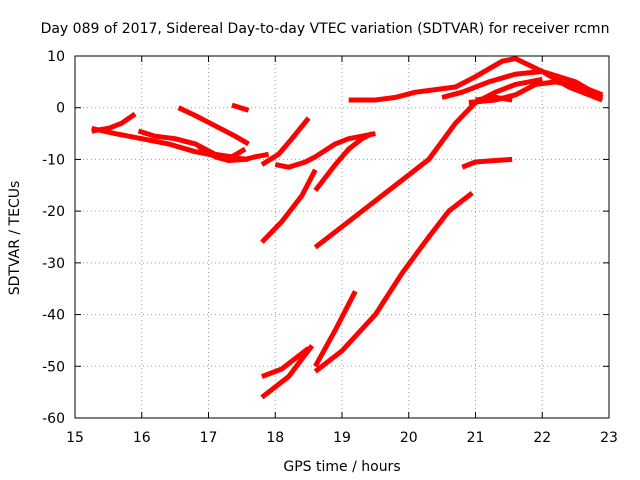  I want to click on x-axis-label: GPS time / hours, so click(341, 467).